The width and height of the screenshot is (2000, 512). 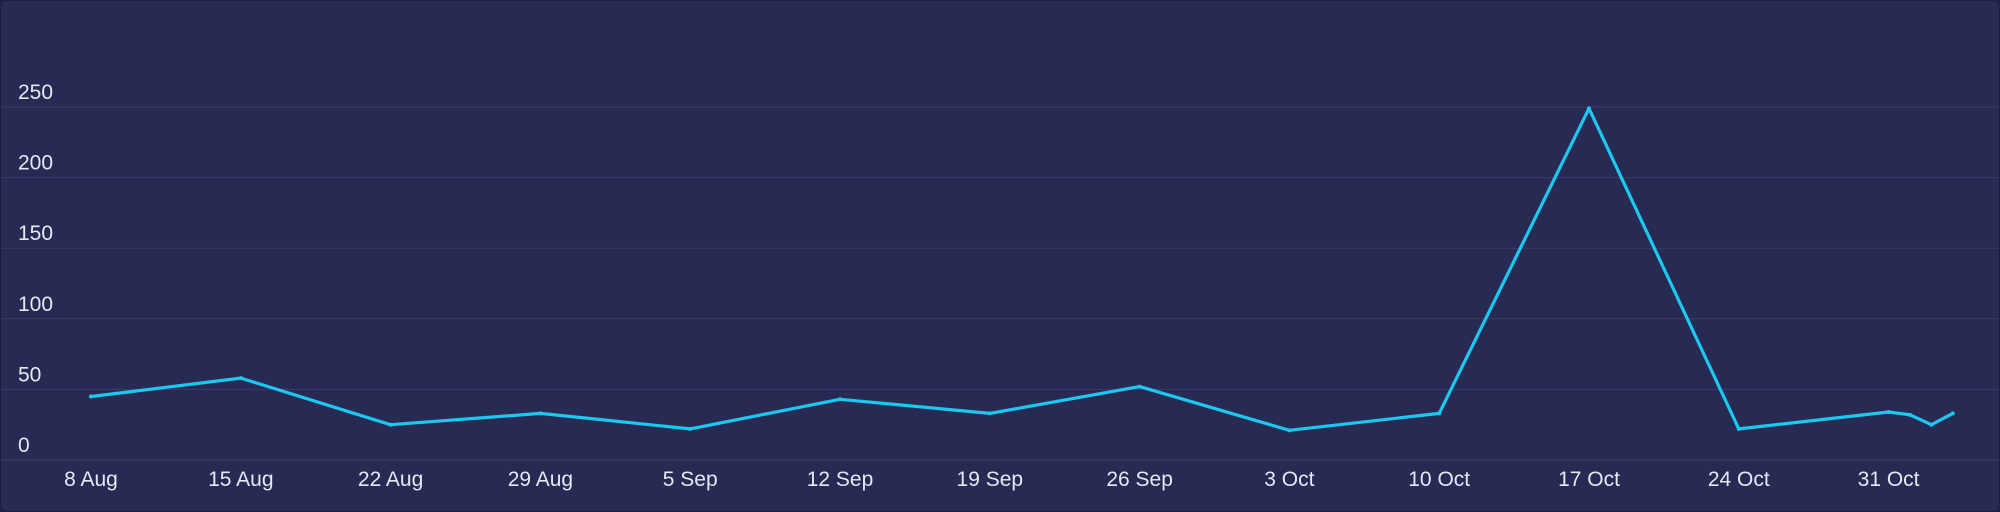 What do you see at coordinates (390, 479) in the screenshot?
I see `x-tick-label: 22 Aug` at bounding box center [390, 479].